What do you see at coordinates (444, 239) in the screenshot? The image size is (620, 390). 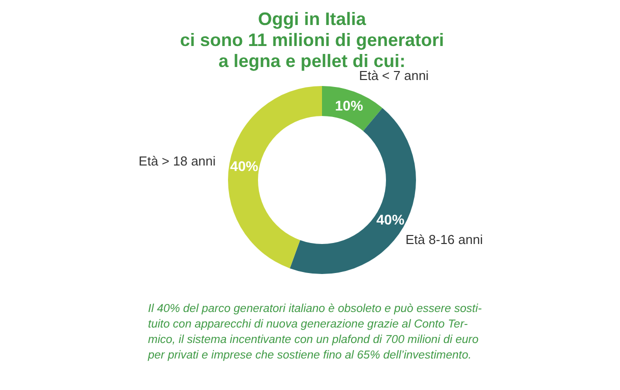 I see `slice-label: Età 8-16 anni` at bounding box center [444, 239].